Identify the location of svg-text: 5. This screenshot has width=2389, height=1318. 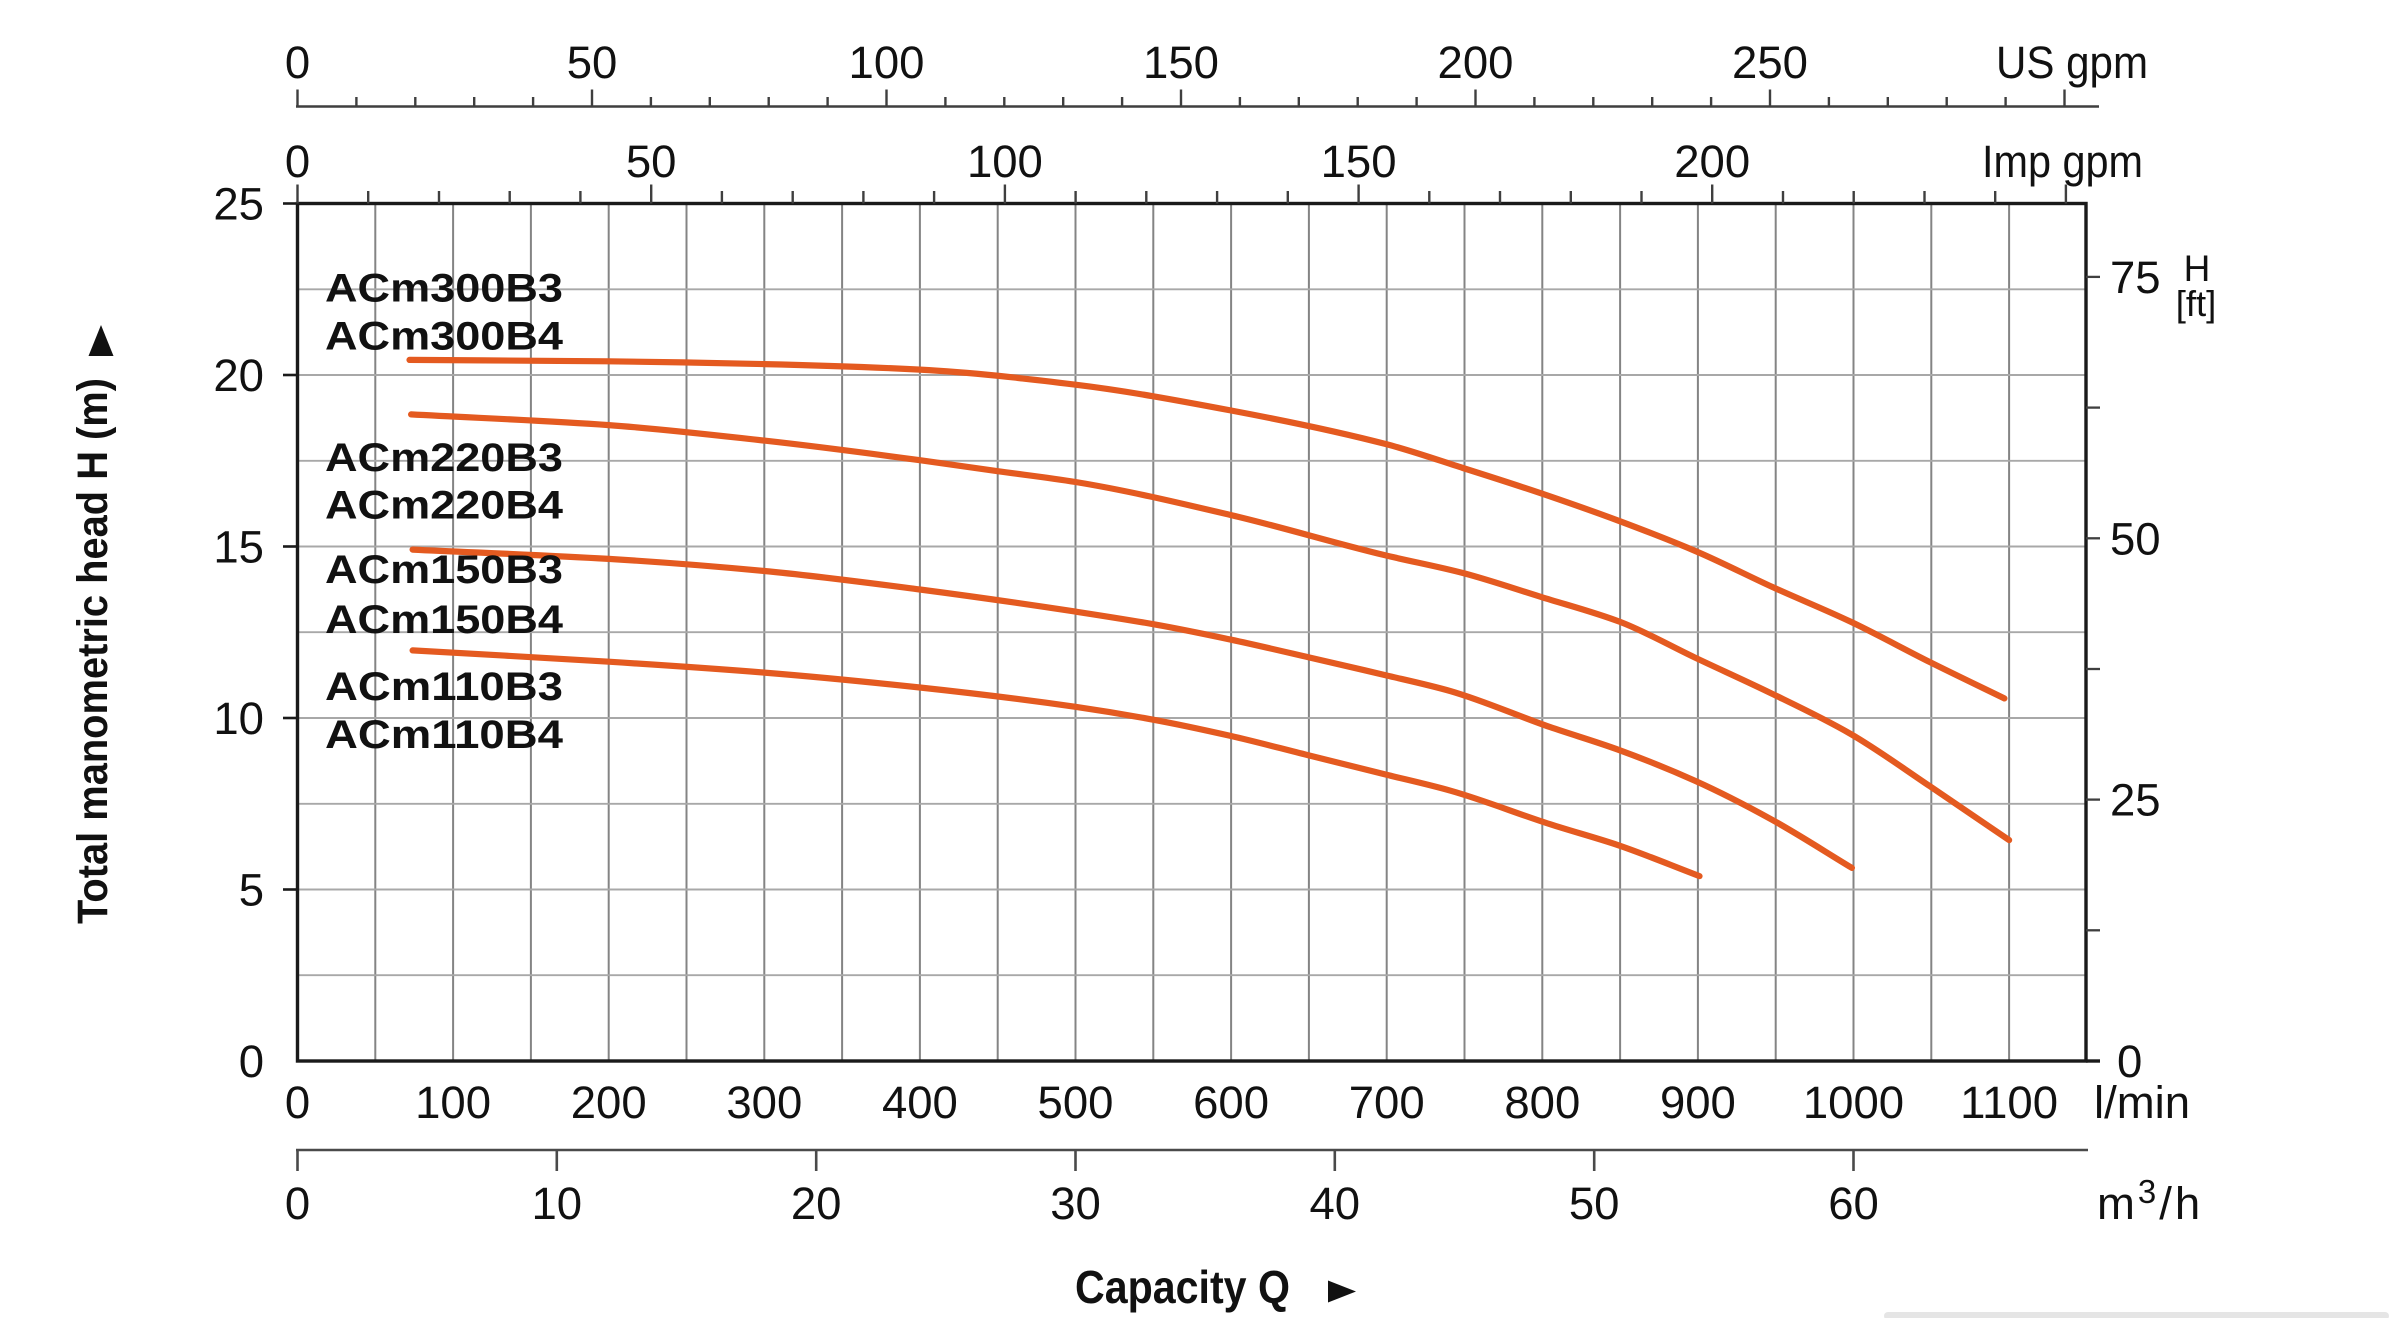
(251, 890).